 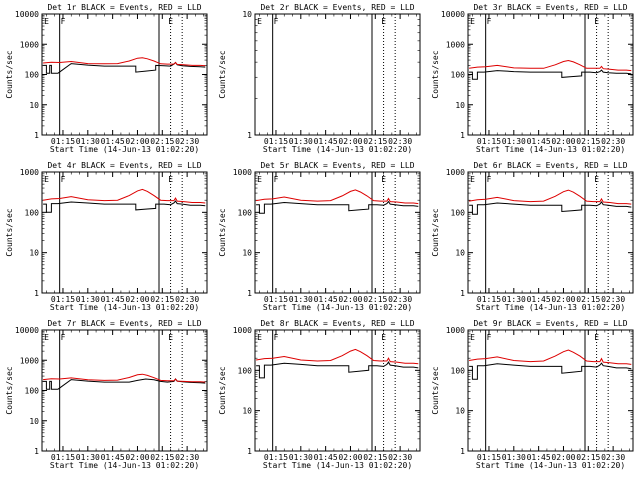 I want to click on chart-title: Det 2r BLACK = Events, RED = LLD, so click(x=337, y=7).